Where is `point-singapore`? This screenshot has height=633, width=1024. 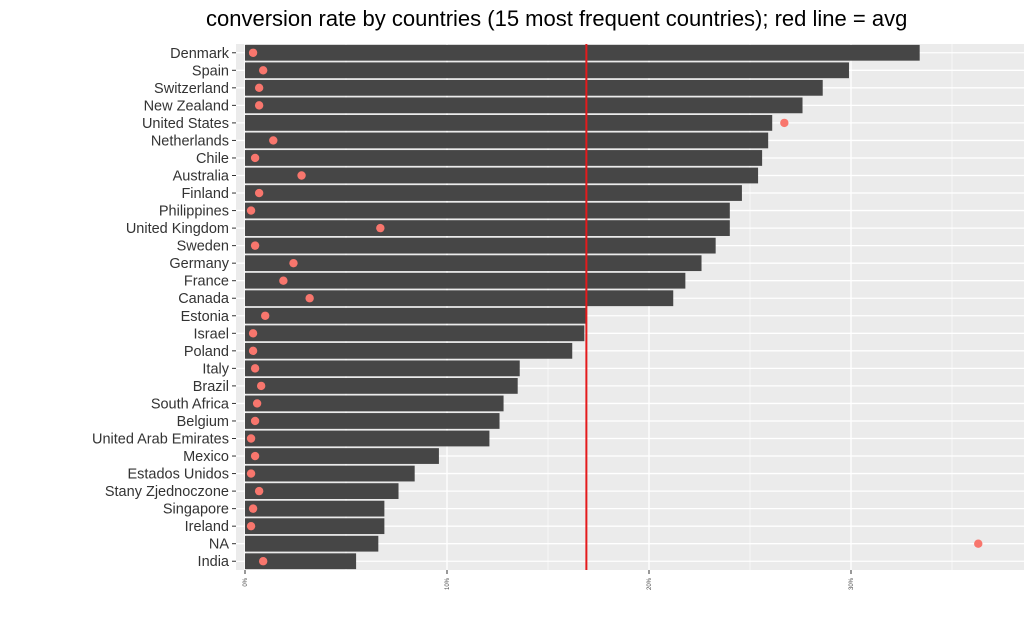
point-singapore is located at coordinates (253, 508).